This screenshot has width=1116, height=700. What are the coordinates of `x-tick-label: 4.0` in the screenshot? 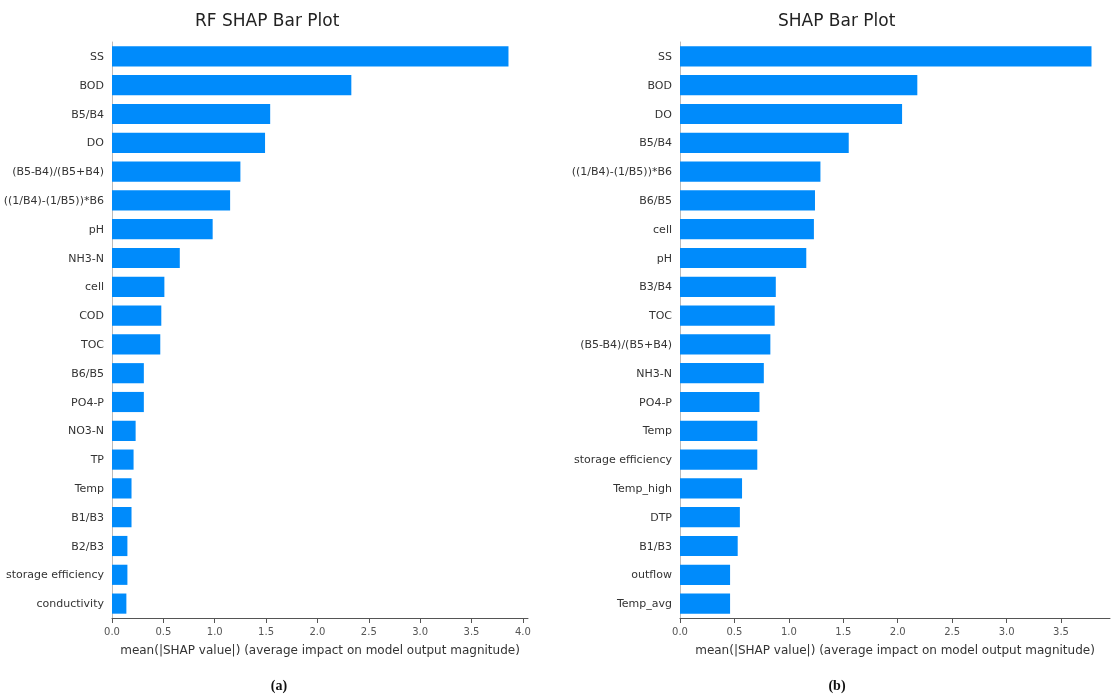 It's located at (522, 631).